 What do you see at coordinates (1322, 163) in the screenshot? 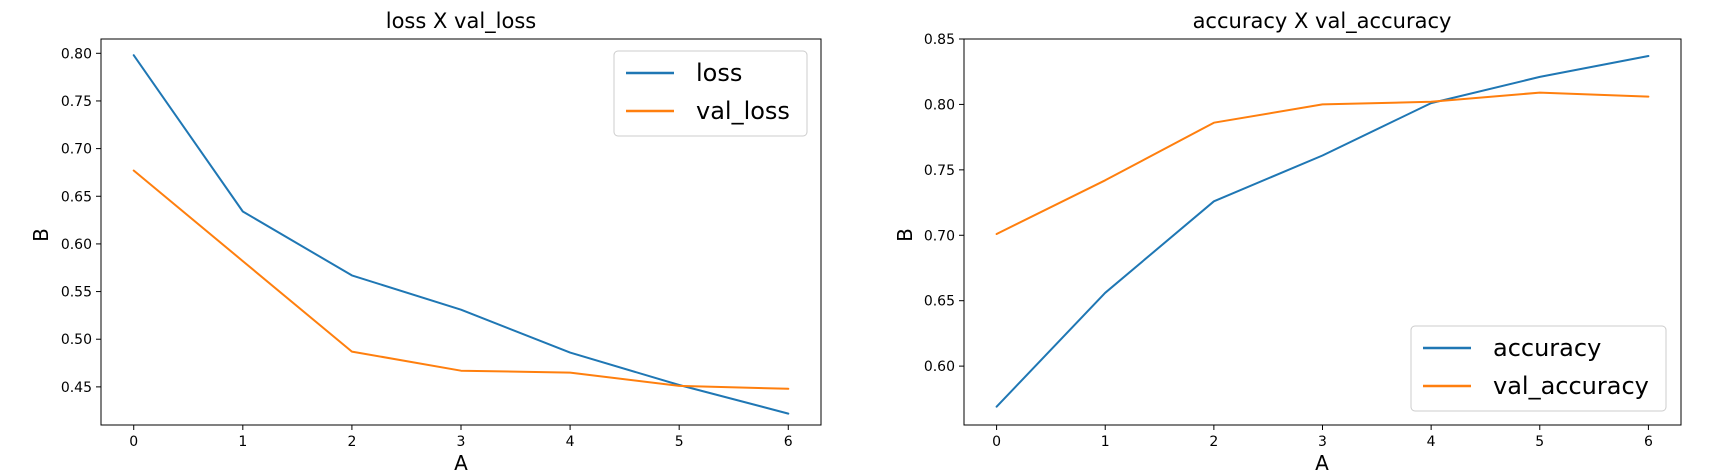
I see `series-line-val-accuracy` at bounding box center [1322, 163].